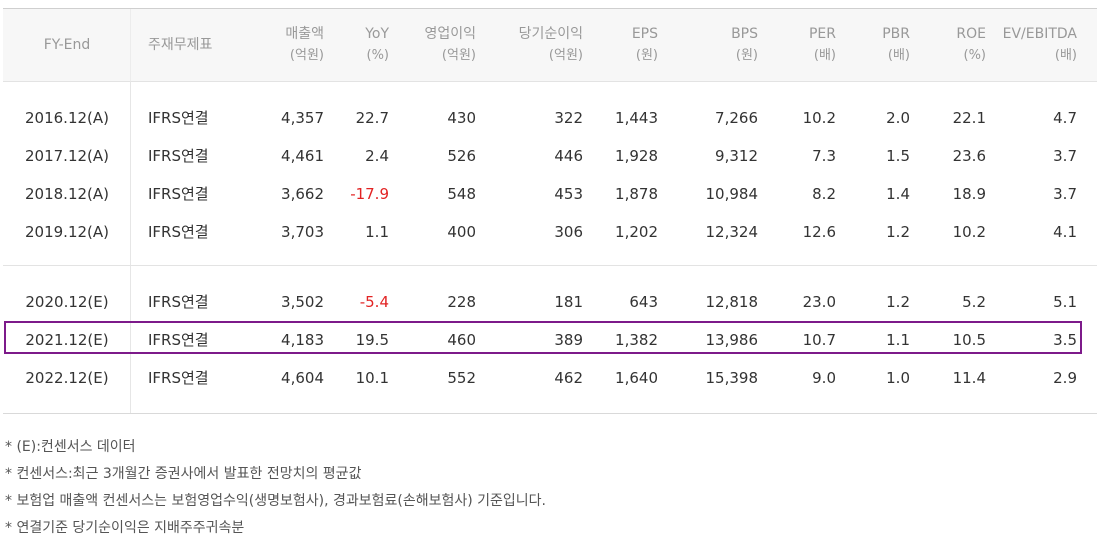 The height and width of the screenshot is (543, 1104). What do you see at coordinates (1065, 378) in the screenshot?
I see `cell-ev-ebitda: 2.9` at bounding box center [1065, 378].